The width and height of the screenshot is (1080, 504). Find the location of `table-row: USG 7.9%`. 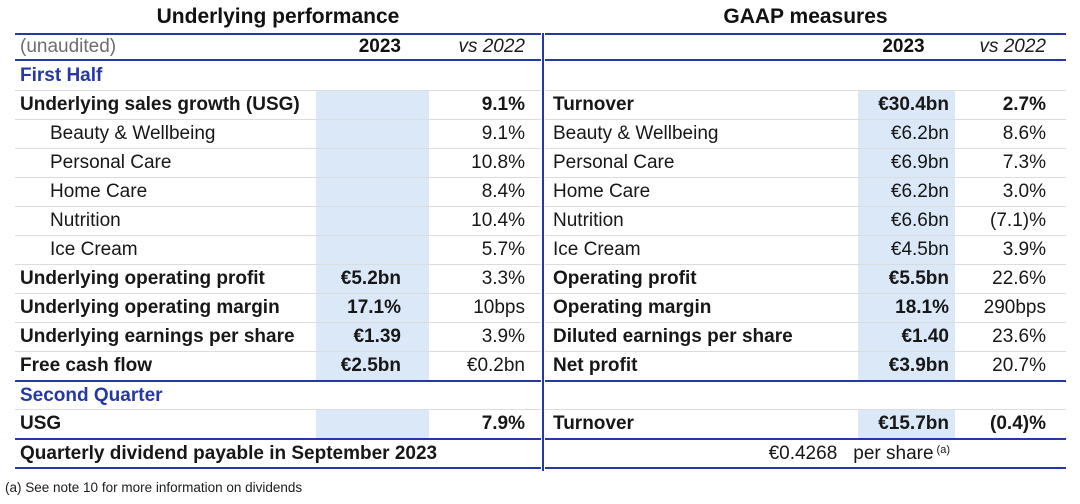

table-row: USG 7.9% is located at coordinates (278, 423).